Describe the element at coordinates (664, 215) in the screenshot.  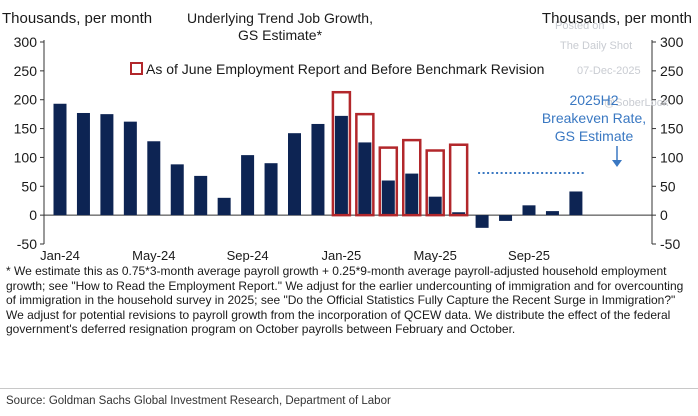
I see `y-tick-label-right: 0` at that location.